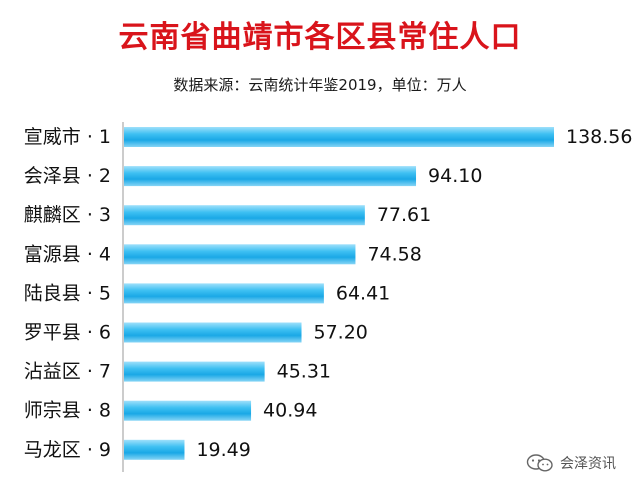 This screenshot has width=640, height=495. What do you see at coordinates (67, 333) in the screenshot?
I see `category-label: 罗平县 · 6` at bounding box center [67, 333].